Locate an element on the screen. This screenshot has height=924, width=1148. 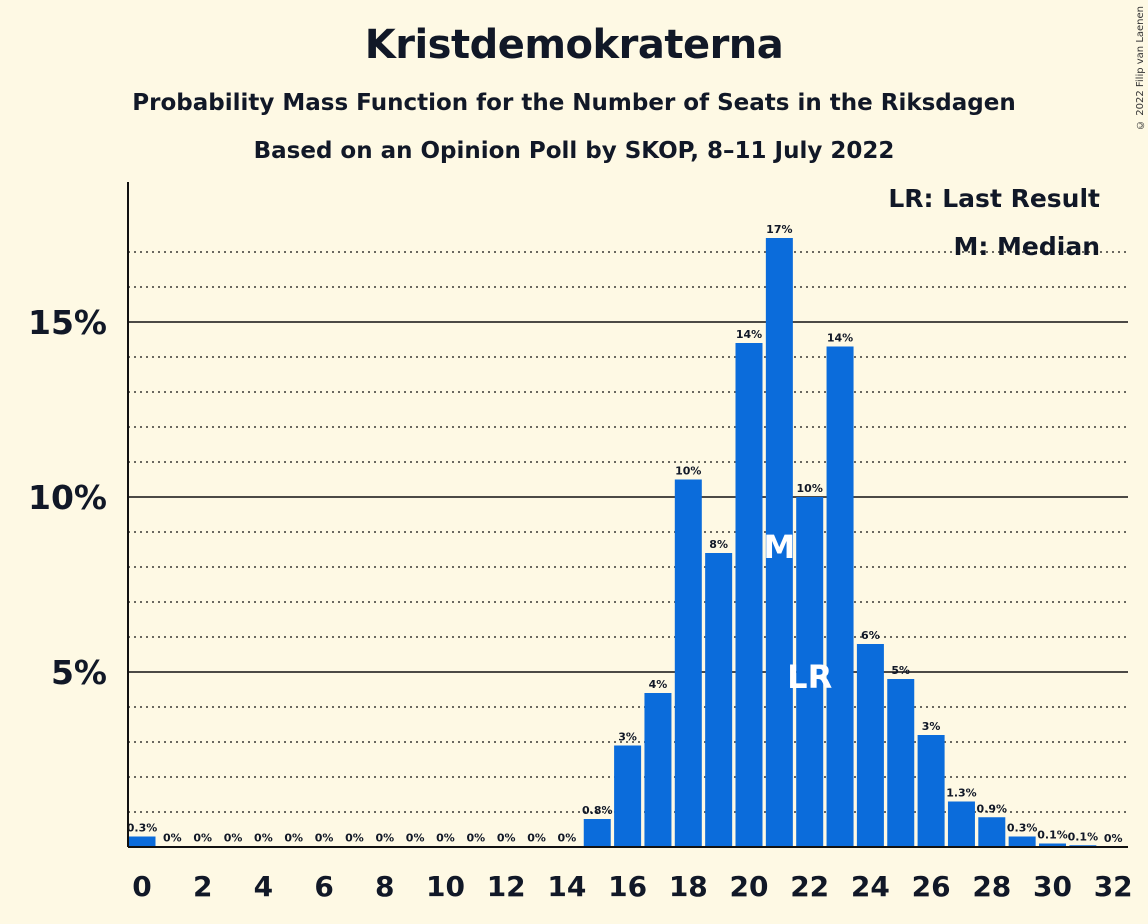
x-tick-label: 8 is located at coordinates (384, 886).